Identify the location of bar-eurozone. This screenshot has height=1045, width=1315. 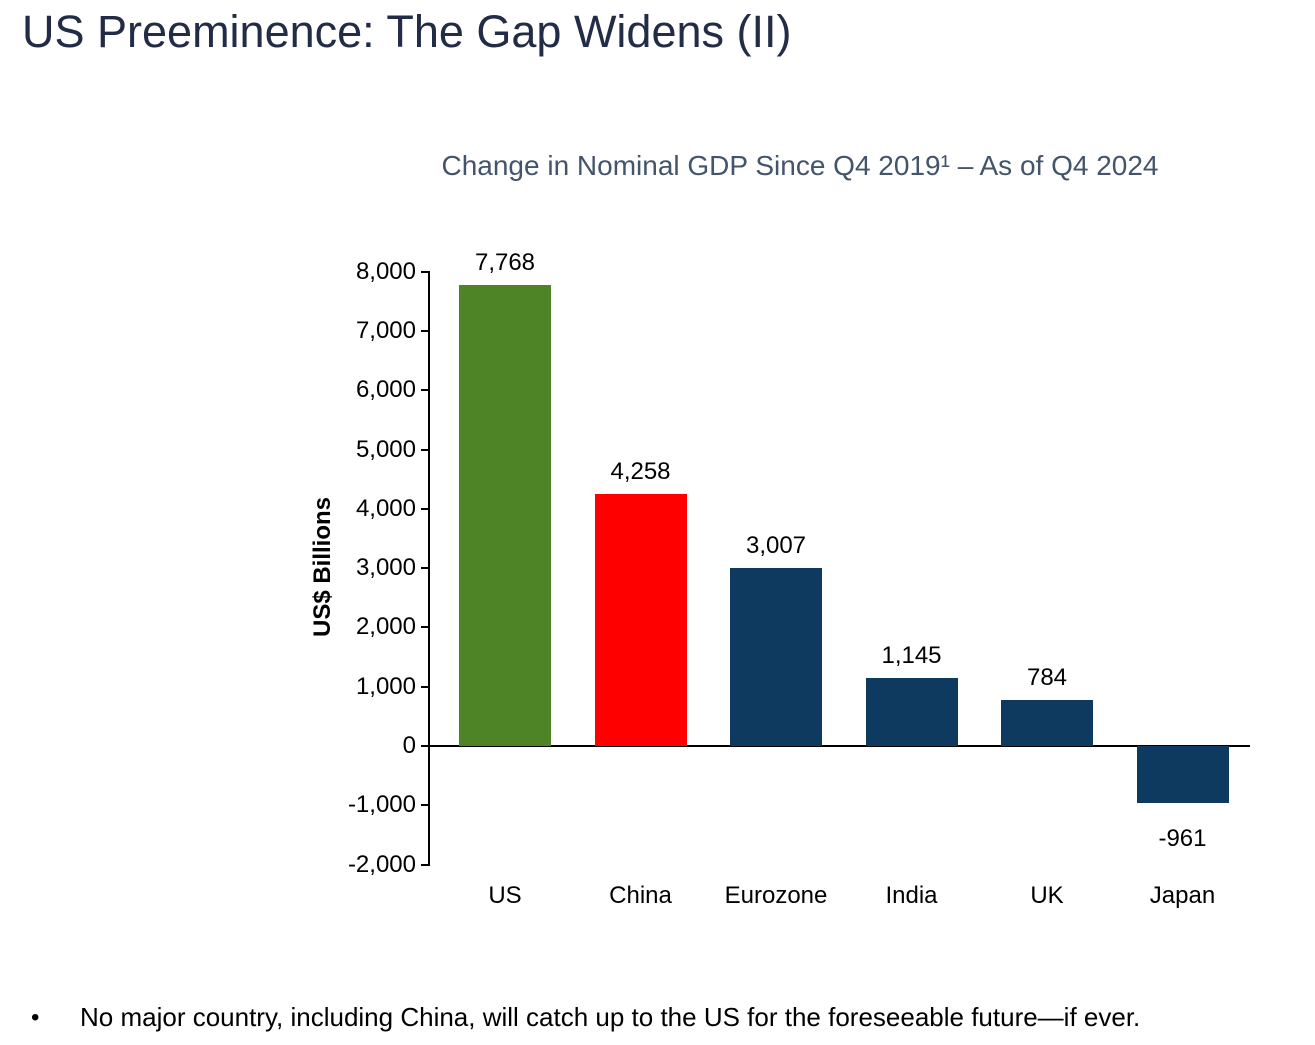
(776, 656).